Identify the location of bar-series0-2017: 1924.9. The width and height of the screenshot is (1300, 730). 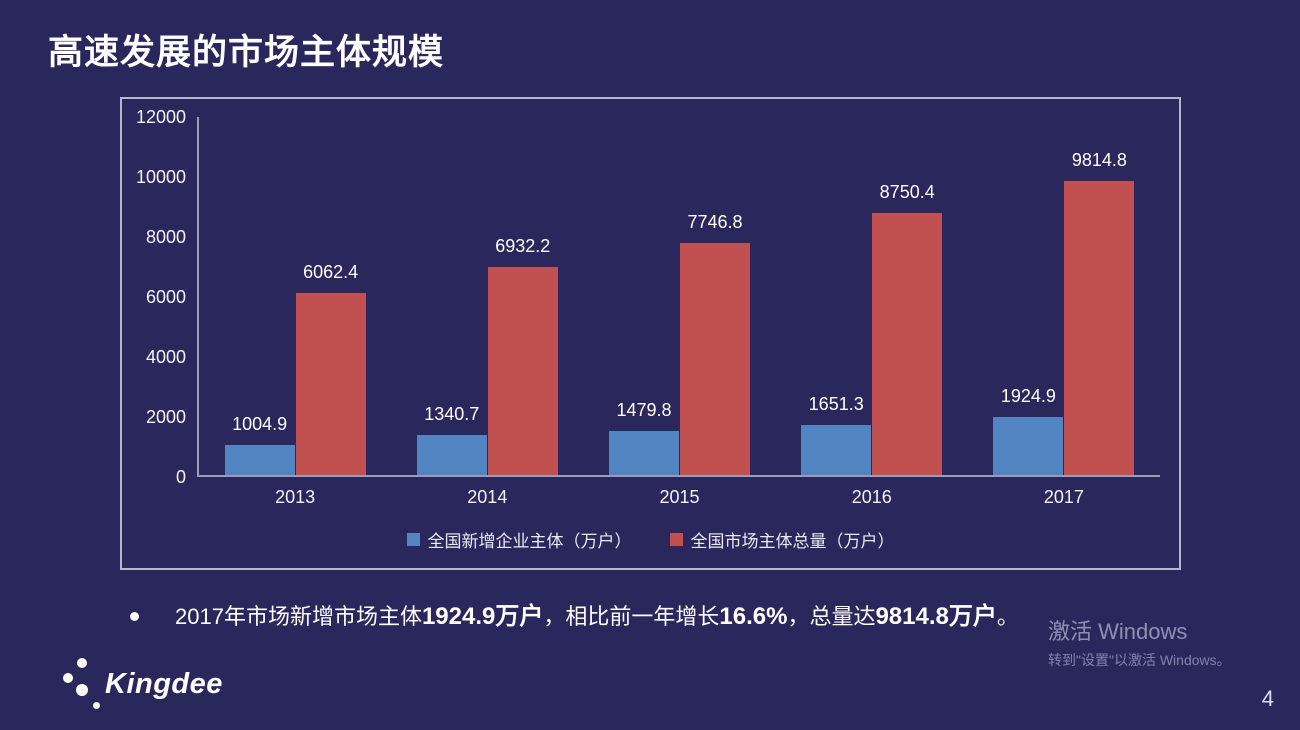
(1028, 430).